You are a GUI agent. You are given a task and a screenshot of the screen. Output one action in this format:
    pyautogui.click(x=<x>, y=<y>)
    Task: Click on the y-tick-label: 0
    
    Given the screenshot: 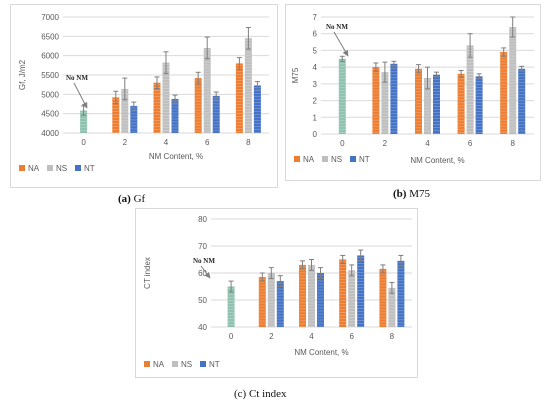 What is the action you would take?
    pyautogui.click(x=315, y=134)
    